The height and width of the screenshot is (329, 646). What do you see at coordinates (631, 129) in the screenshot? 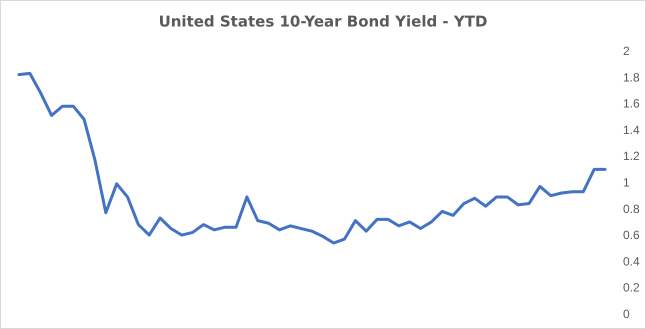
I see `y-tick-label: 1.4` at bounding box center [631, 129].